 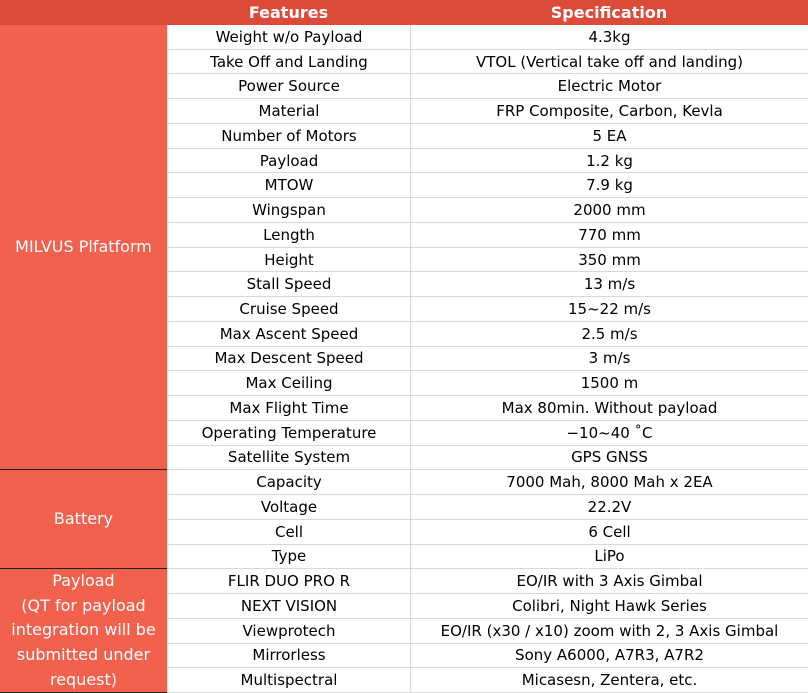 I want to click on feature-cell: Stall Speed, so click(x=288, y=285).